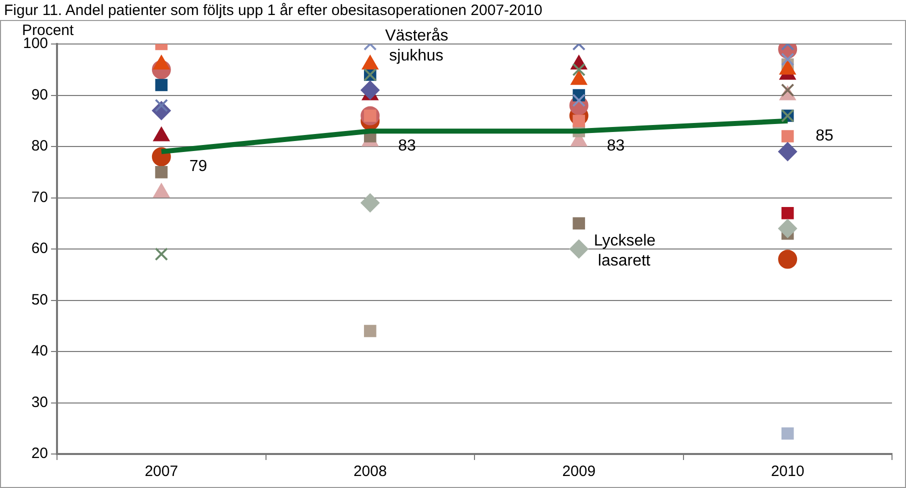 The width and height of the screenshot is (906, 488). Describe the element at coordinates (273, 10) in the screenshot. I see `chart-title: Figur 11. Andel patienter som följts upp 1 år efter obesitasoperationen 2007-2010` at that location.